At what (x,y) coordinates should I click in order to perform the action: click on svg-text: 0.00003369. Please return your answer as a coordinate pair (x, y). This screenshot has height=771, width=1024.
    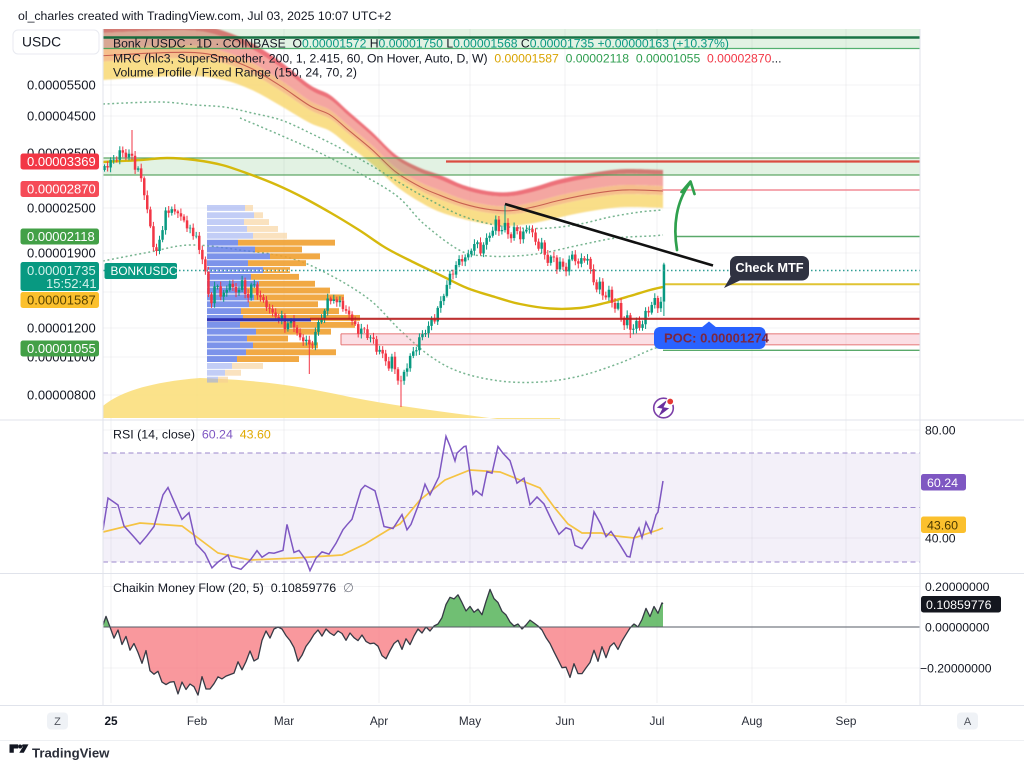
    Looking at the image, I should click on (61, 161).